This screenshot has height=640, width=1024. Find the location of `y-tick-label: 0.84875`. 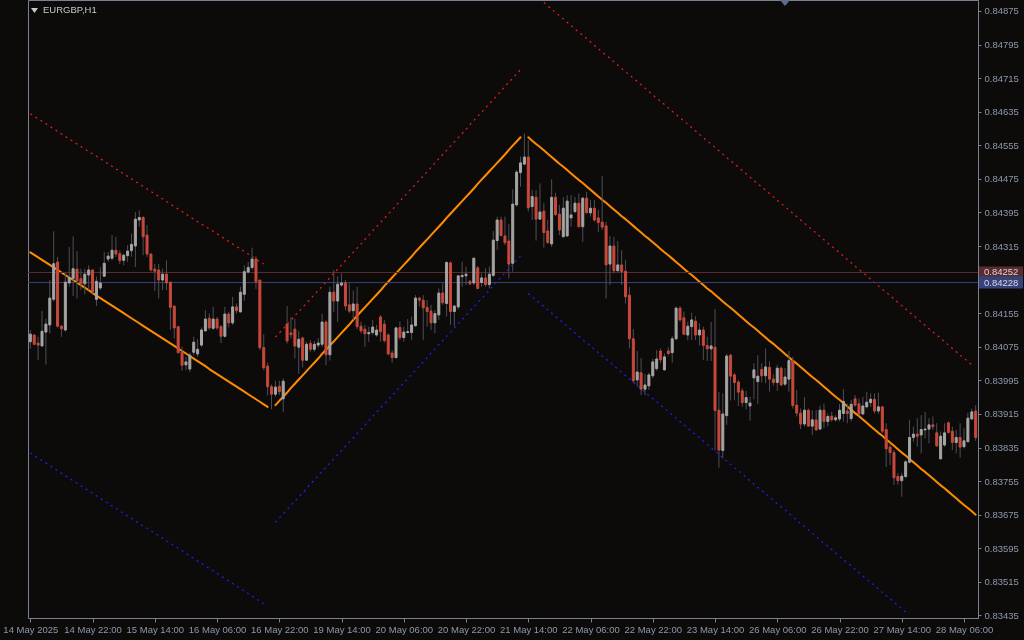

y-tick-label: 0.84875 is located at coordinates (1001, 11).